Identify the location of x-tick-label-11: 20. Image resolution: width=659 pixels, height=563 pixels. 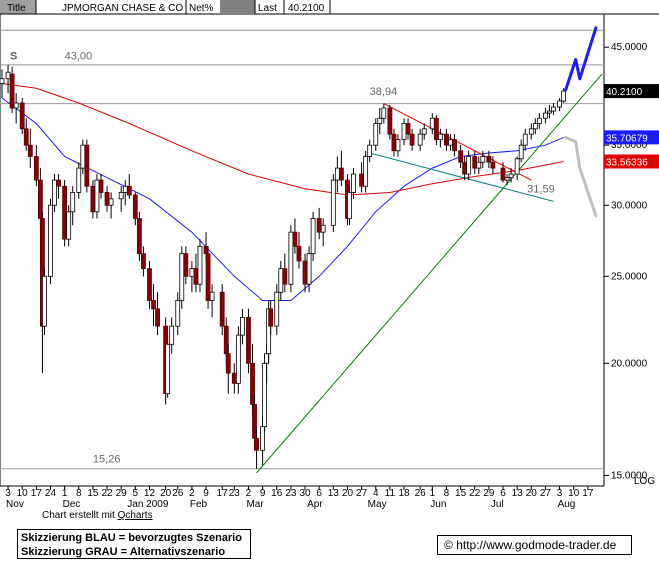
(166, 493).